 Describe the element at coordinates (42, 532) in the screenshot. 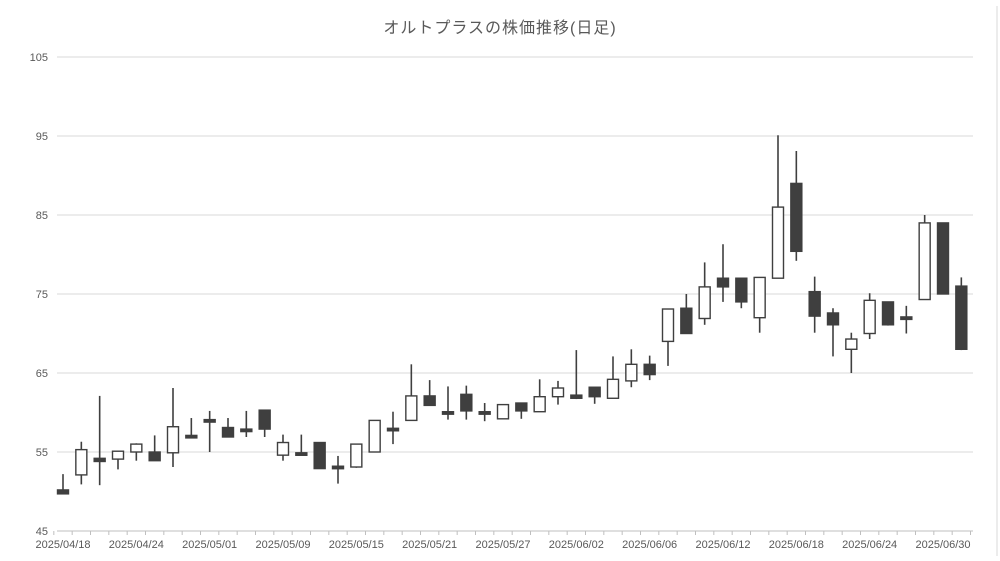

I see `y-axis-tick-label: 45` at that location.